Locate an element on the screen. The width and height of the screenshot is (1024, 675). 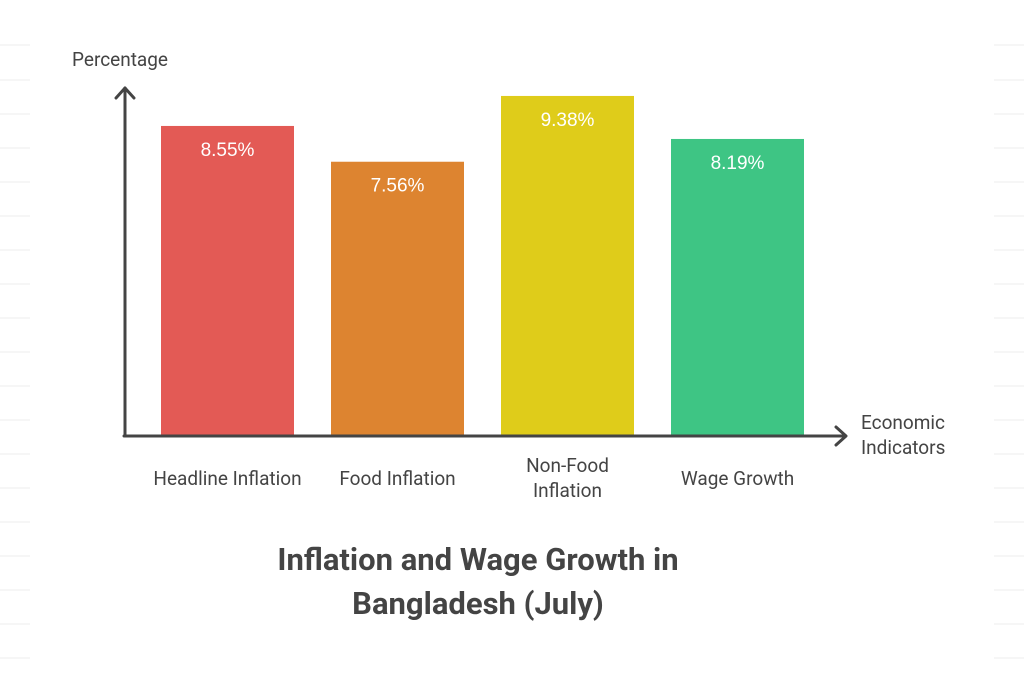
x-tick-label: Wage Growth is located at coordinates (737, 478).